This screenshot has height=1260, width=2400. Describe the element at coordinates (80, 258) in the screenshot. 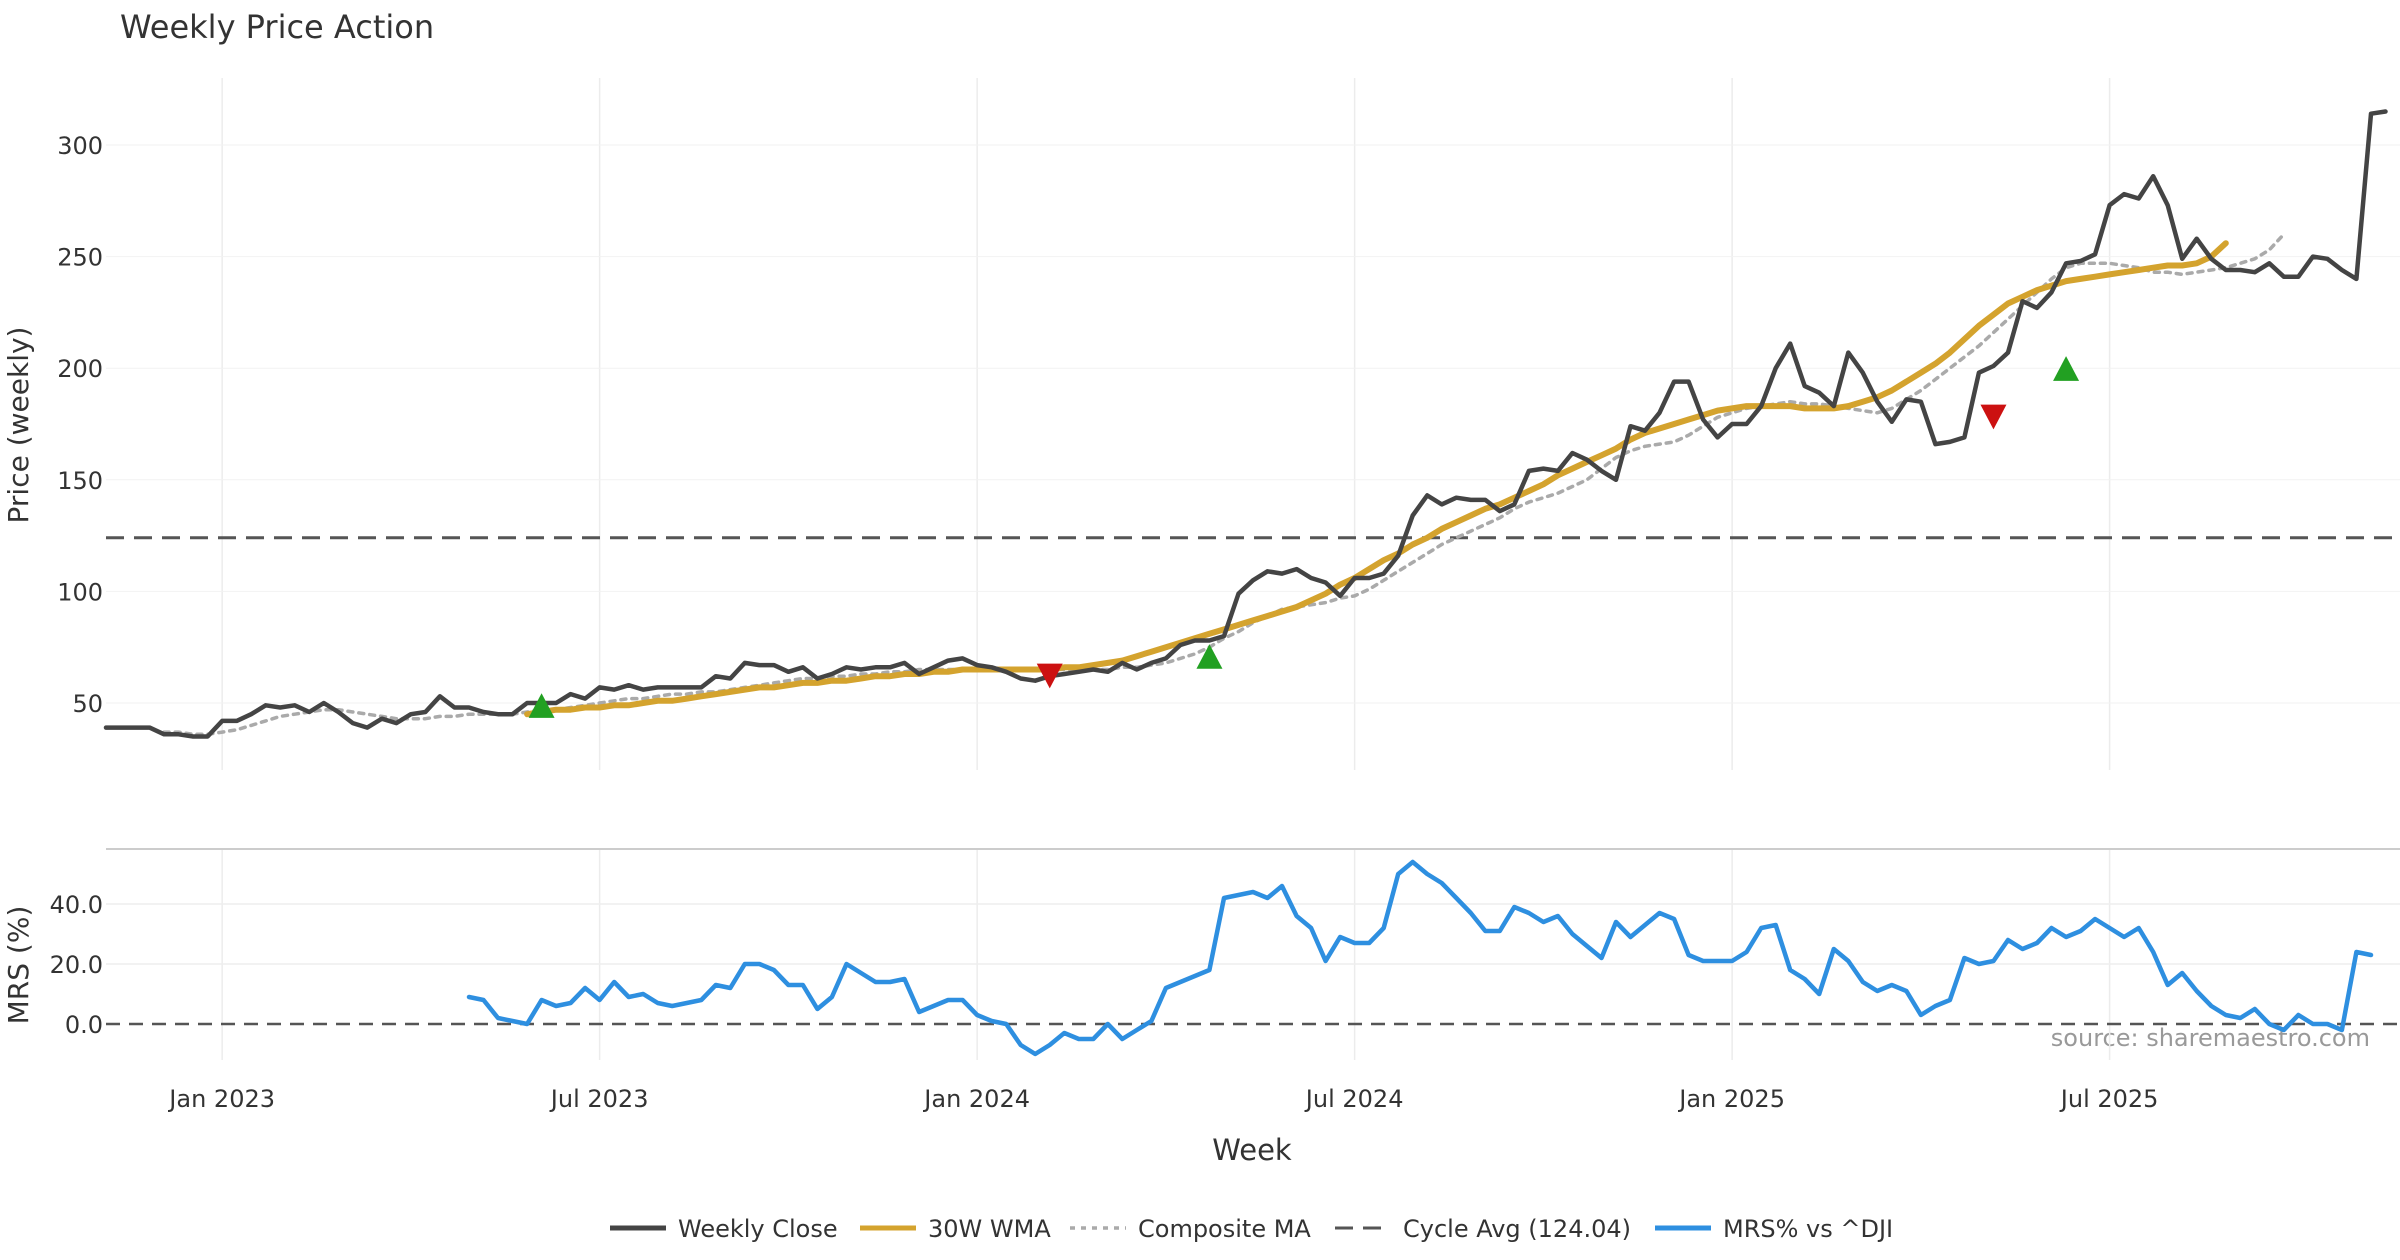

I see `price-y-tick-label: 250` at that location.